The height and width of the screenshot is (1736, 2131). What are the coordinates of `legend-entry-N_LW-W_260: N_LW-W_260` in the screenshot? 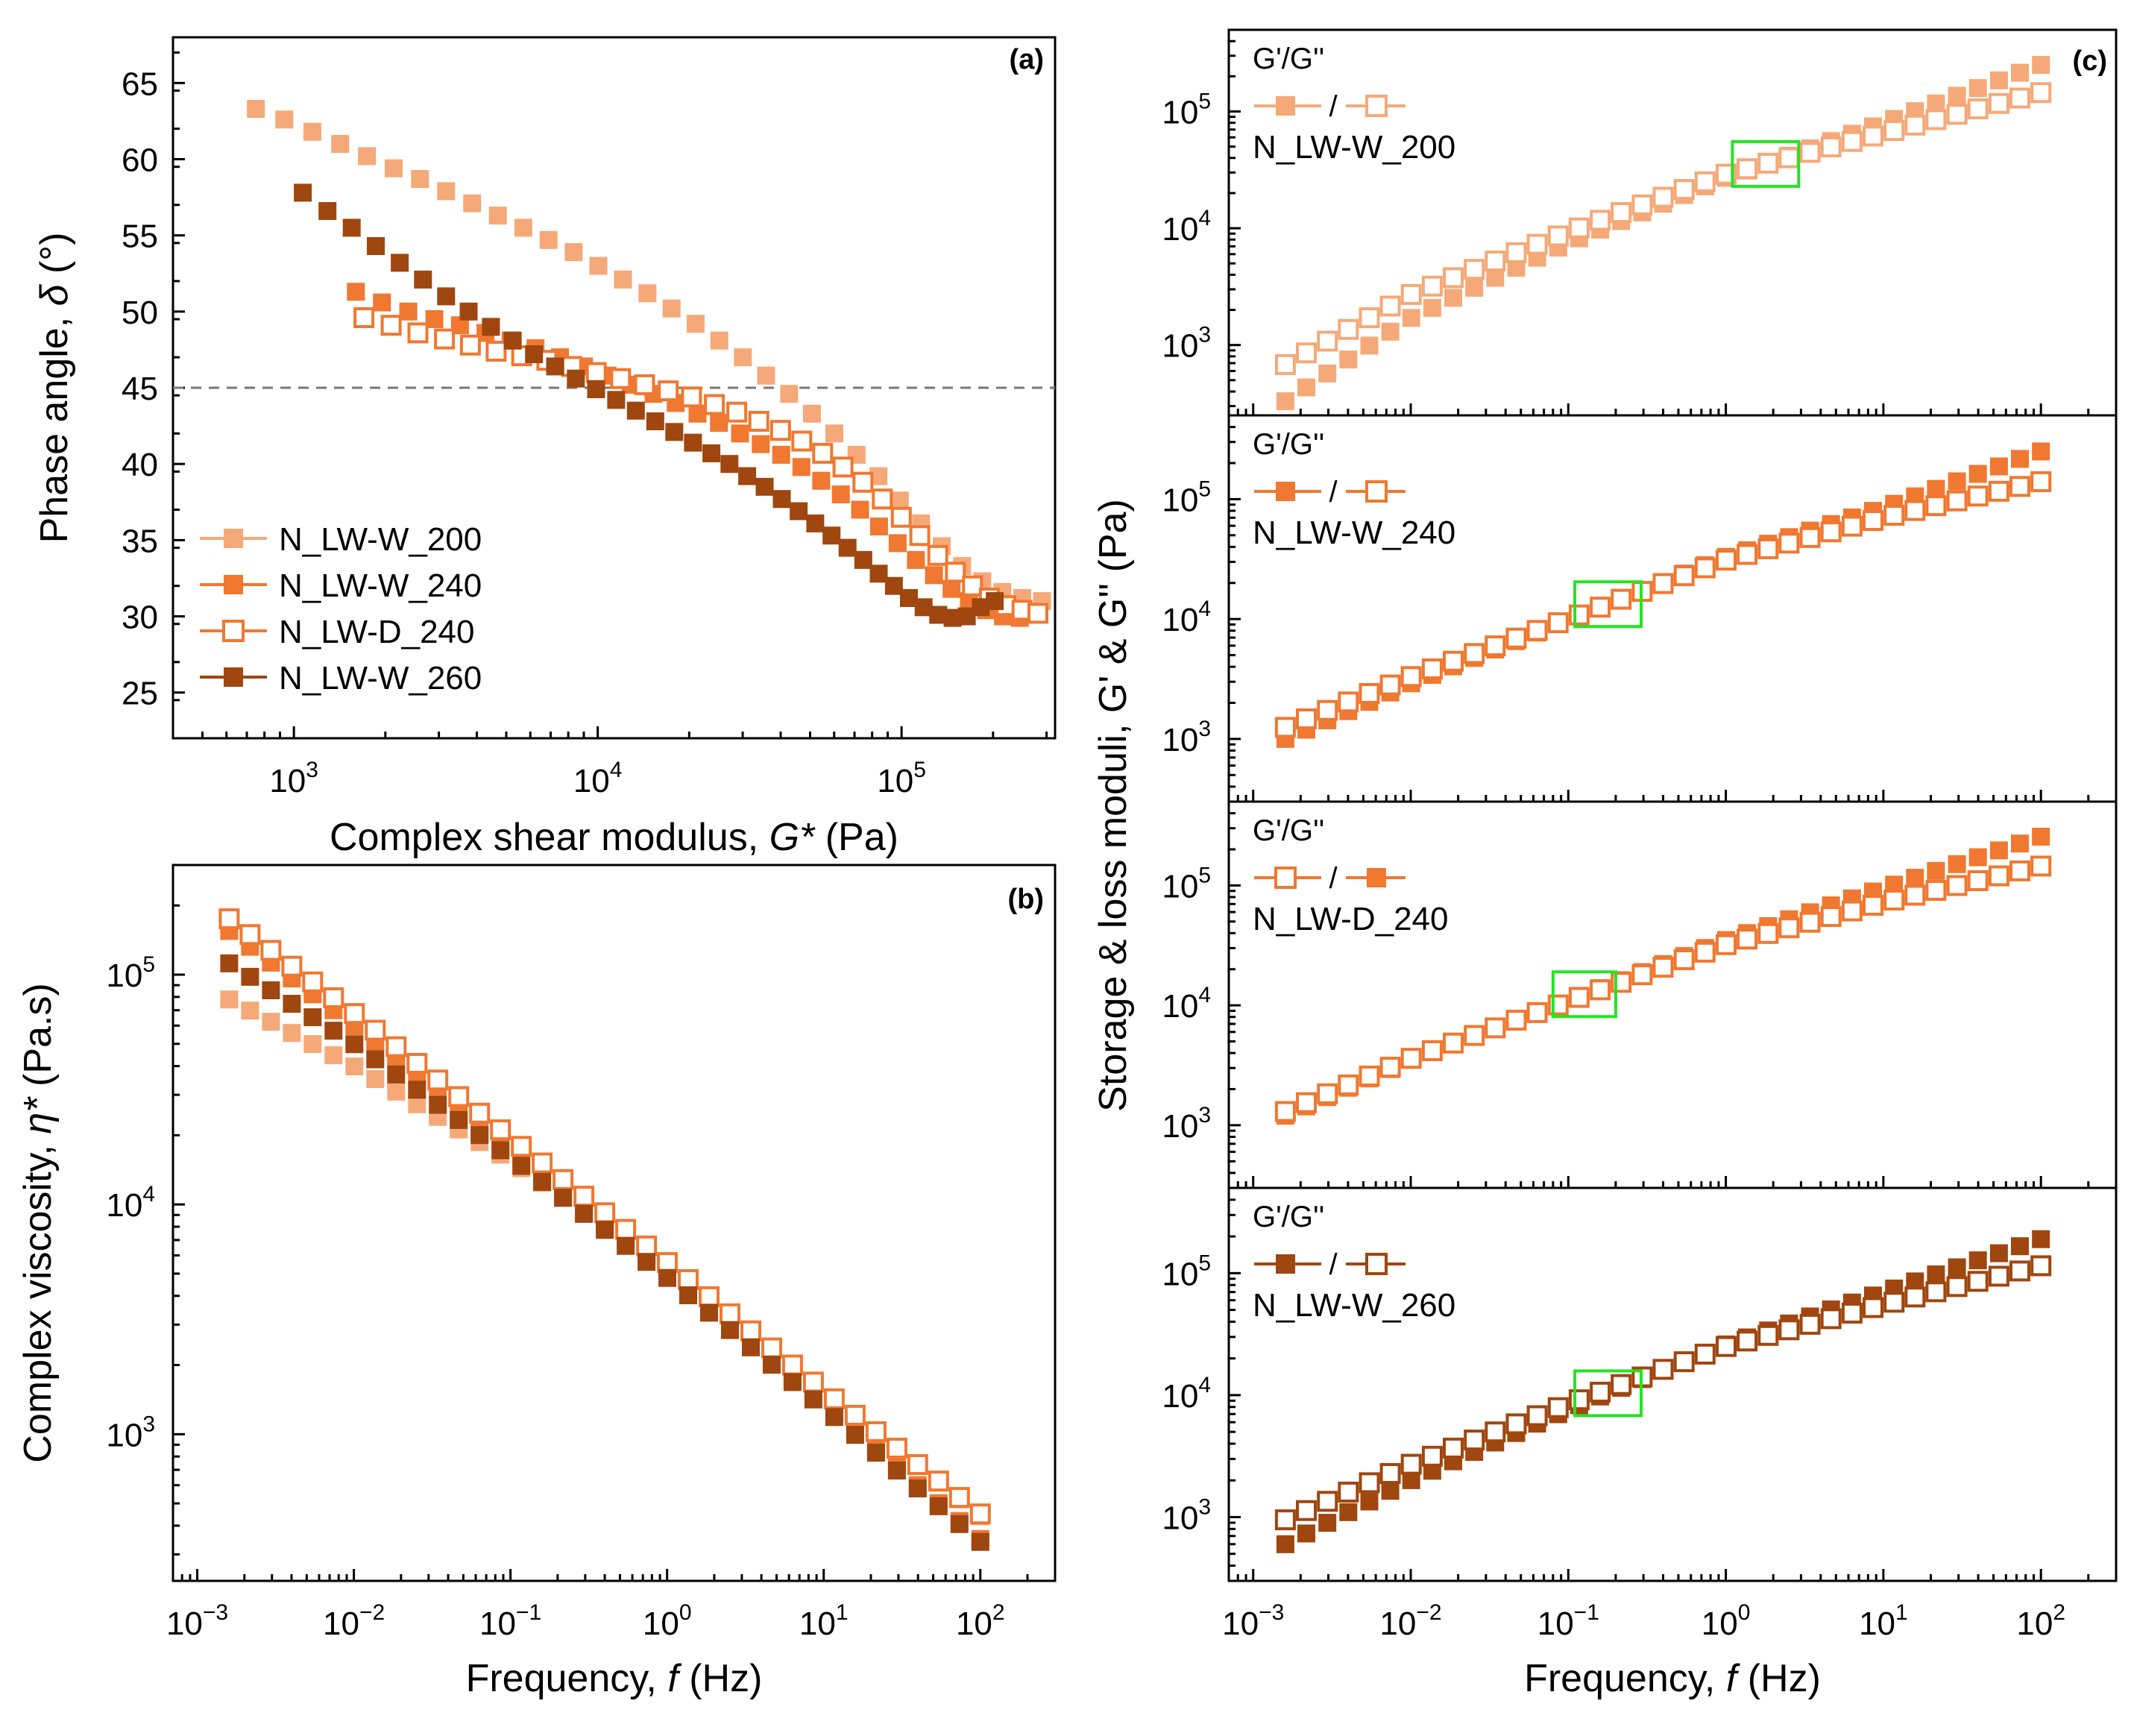 It's located at (341, 678).